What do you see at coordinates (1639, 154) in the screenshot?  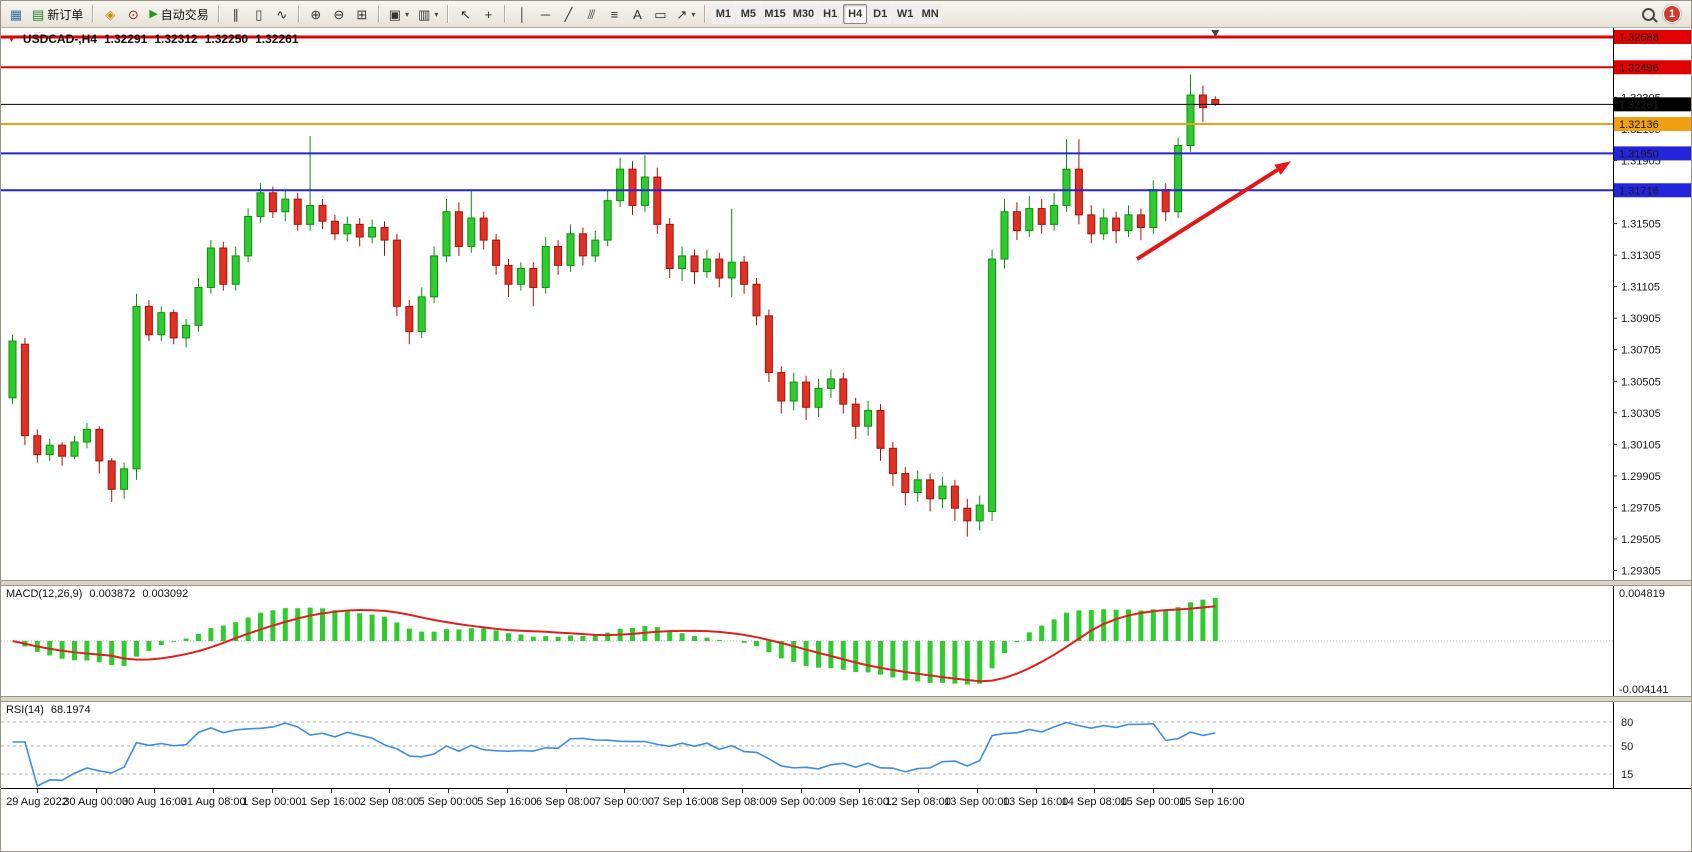 I see `support-line-1-price-badge-label: 1.31950` at bounding box center [1639, 154].